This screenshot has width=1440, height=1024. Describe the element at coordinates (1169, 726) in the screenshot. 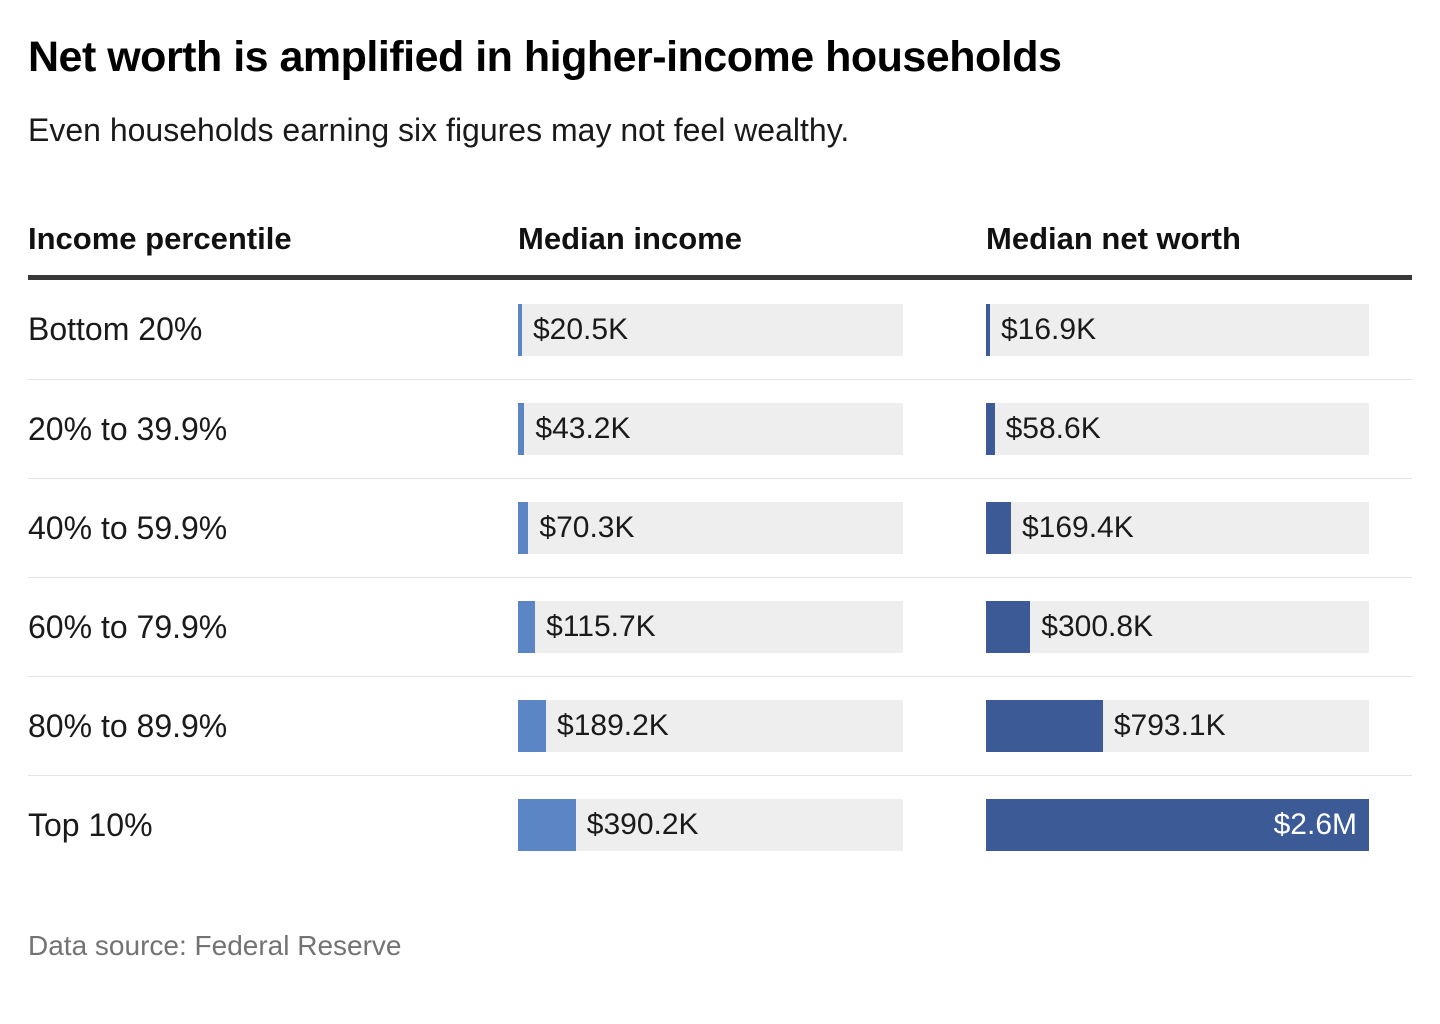

I see `networth-value-label: $793.1K` at that location.